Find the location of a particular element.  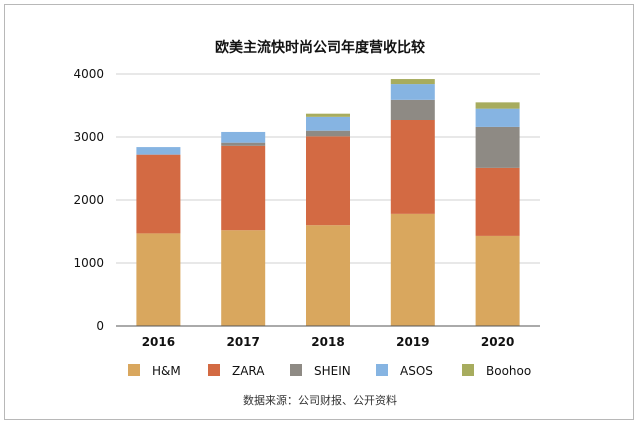

bar-hm-2017 is located at coordinates (243, 278).